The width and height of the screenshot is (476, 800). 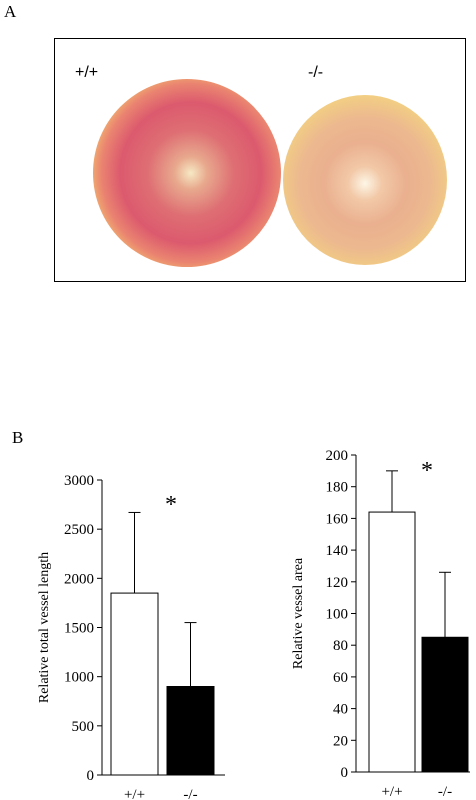 What do you see at coordinates (79, 579) in the screenshot?
I see `length-y-tick-label: 2000` at bounding box center [79, 579].